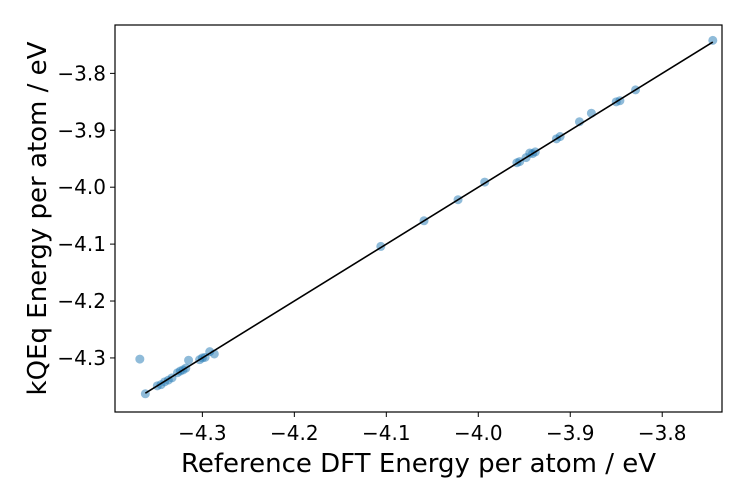 The width and height of the screenshot is (745, 488). I want to click on y-tick-label: −4.0, so click(81, 187).